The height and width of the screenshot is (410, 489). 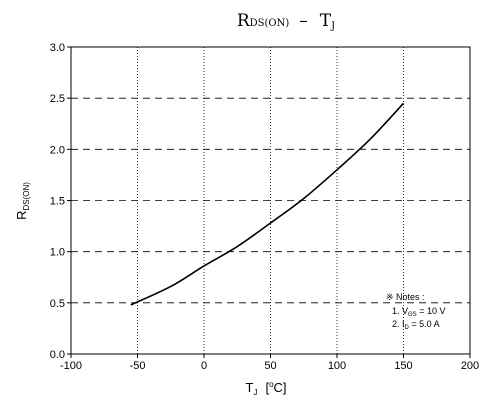 What do you see at coordinates (244, 21) in the screenshot?
I see `title-main: R` at bounding box center [244, 21].